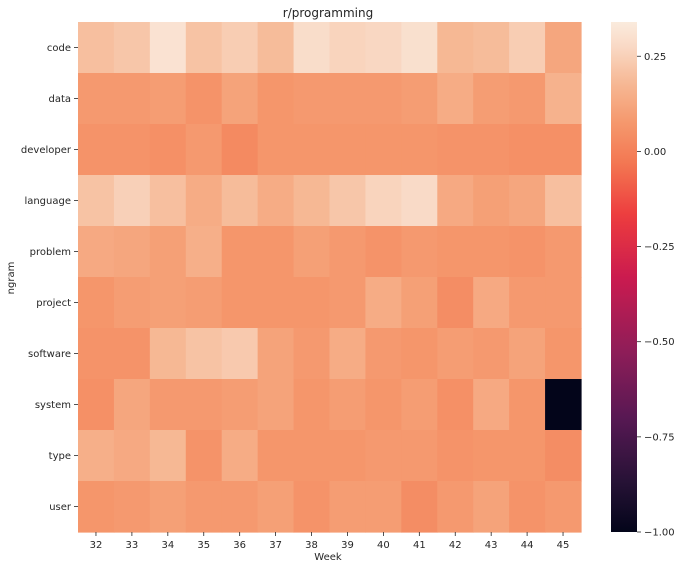  What do you see at coordinates (347, 545) in the screenshot?
I see `x-tick-label: 39` at bounding box center [347, 545].